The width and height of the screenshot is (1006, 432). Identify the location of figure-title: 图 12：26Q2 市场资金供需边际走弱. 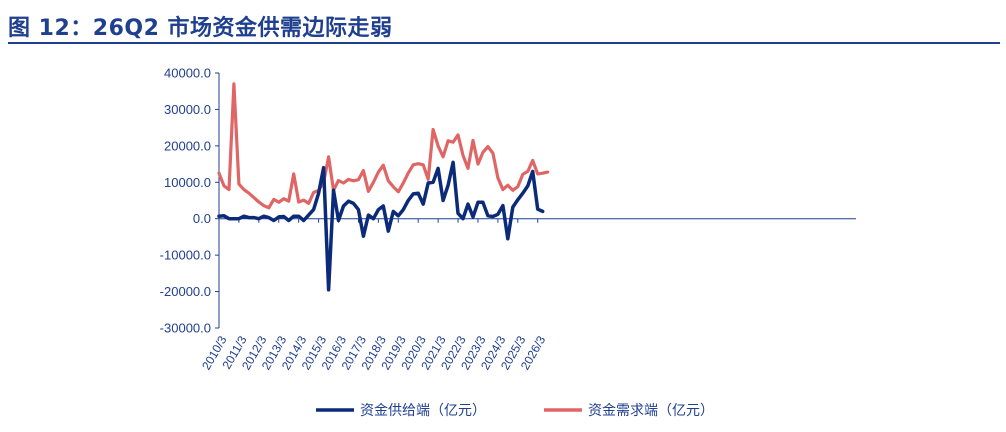
(200, 28).